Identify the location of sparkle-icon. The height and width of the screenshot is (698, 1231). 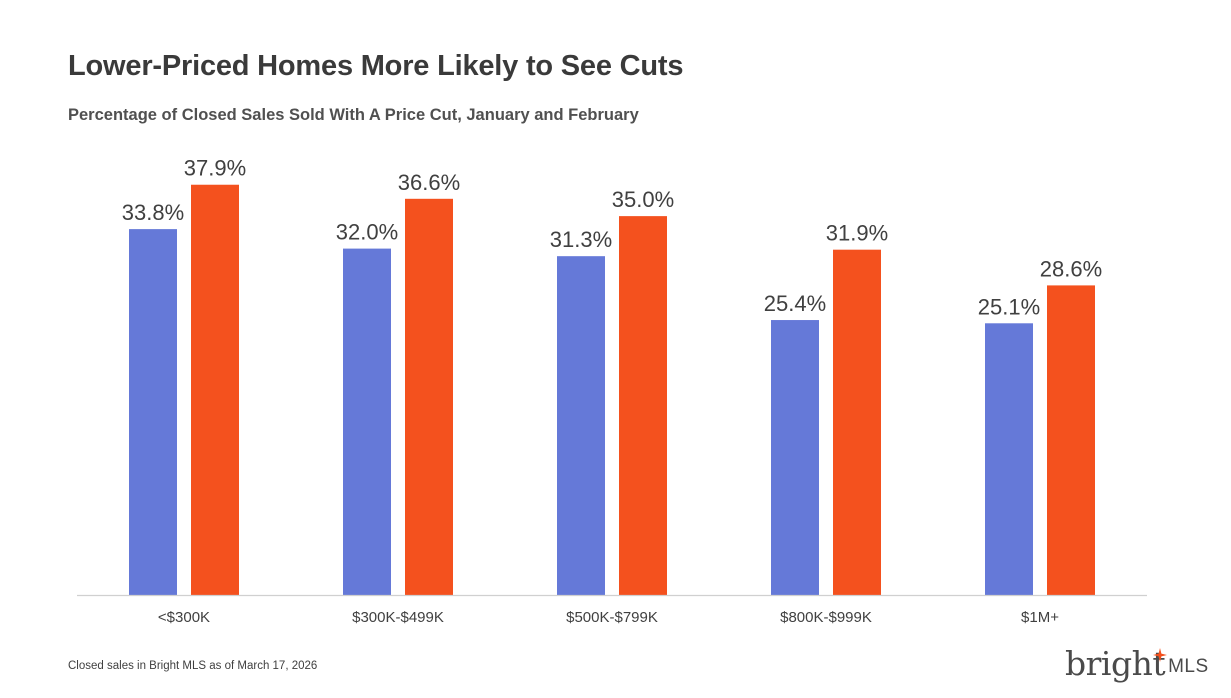
(1160, 655).